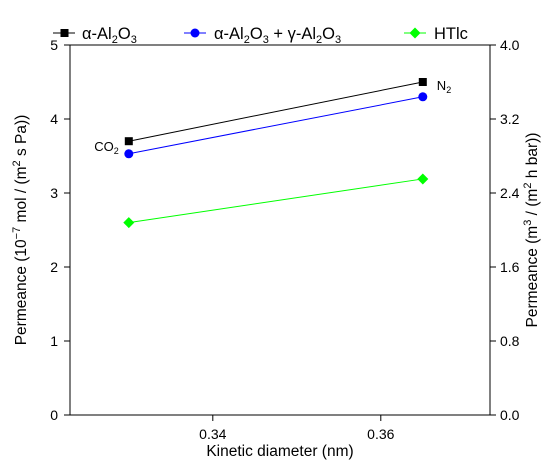 The height and width of the screenshot is (469, 550). Describe the element at coordinates (54, 415) in the screenshot. I see `y-tick-label-0: 0` at that location.